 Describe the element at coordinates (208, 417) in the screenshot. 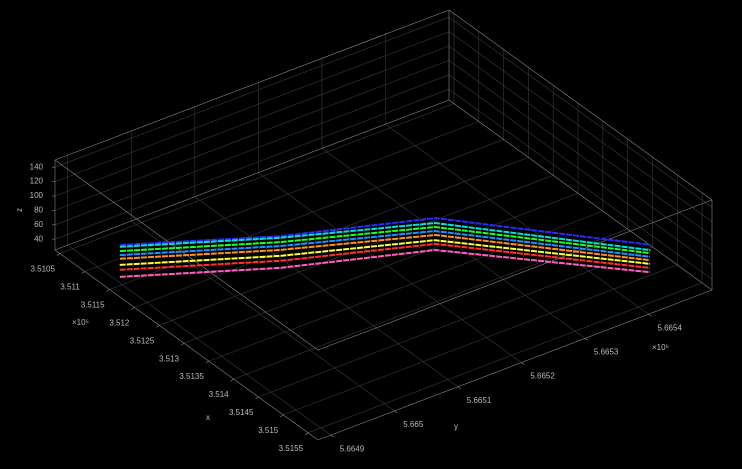

I see `x-axis-label: x` at that location.